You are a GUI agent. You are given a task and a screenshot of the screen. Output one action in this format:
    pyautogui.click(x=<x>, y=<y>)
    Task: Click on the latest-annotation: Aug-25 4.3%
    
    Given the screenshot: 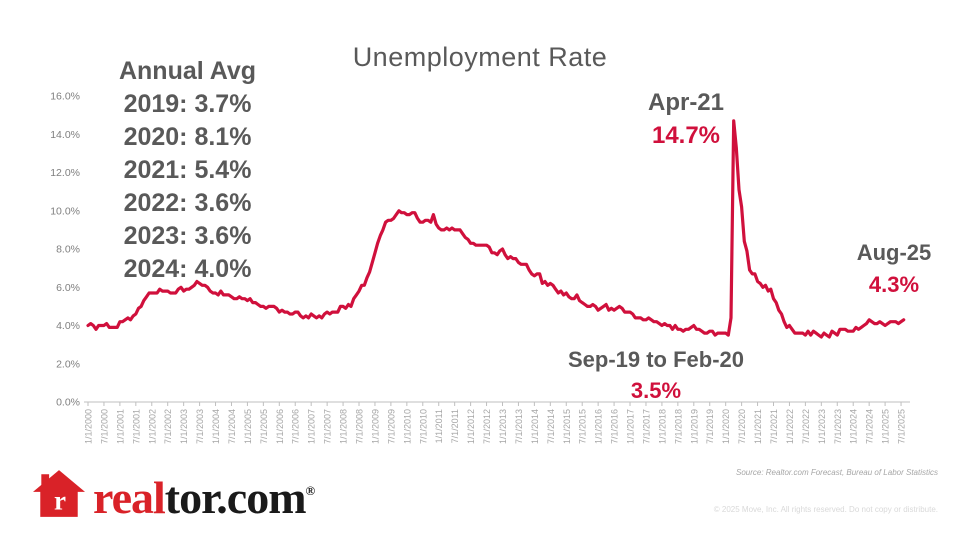 What is the action you would take?
    pyautogui.click(x=894, y=269)
    